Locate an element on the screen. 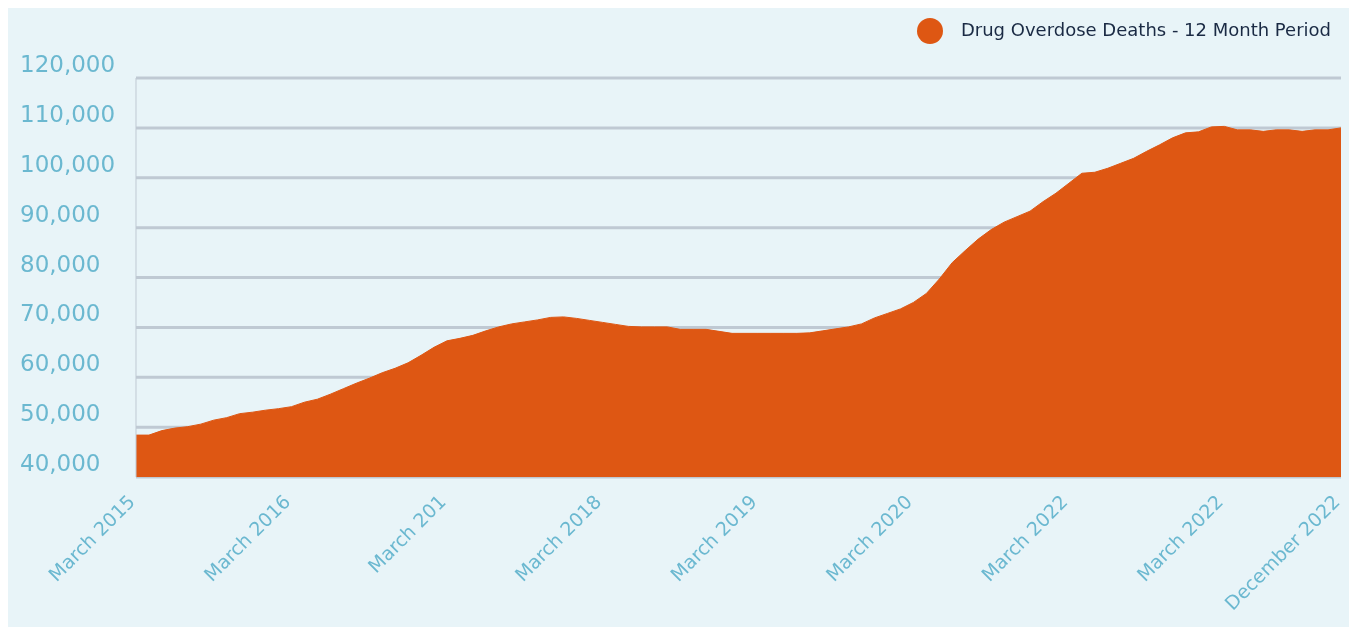 This screenshot has width=1357, height=635. y-tick-label: 50,000 is located at coordinates (60, 413).